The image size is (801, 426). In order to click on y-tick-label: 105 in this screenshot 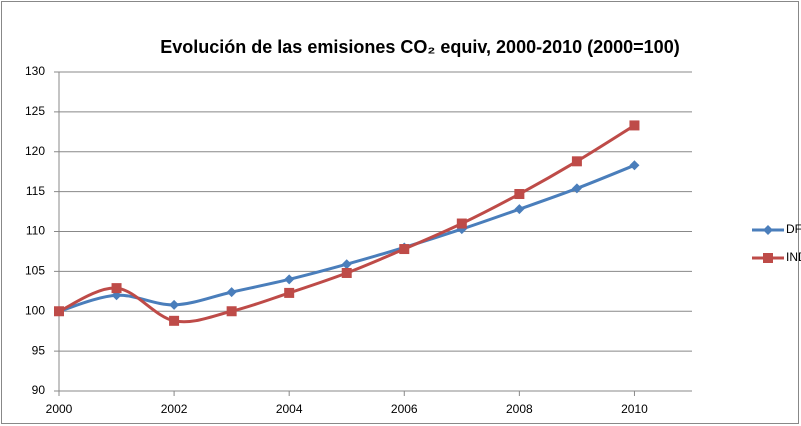, I will do `click(35, 271)`.